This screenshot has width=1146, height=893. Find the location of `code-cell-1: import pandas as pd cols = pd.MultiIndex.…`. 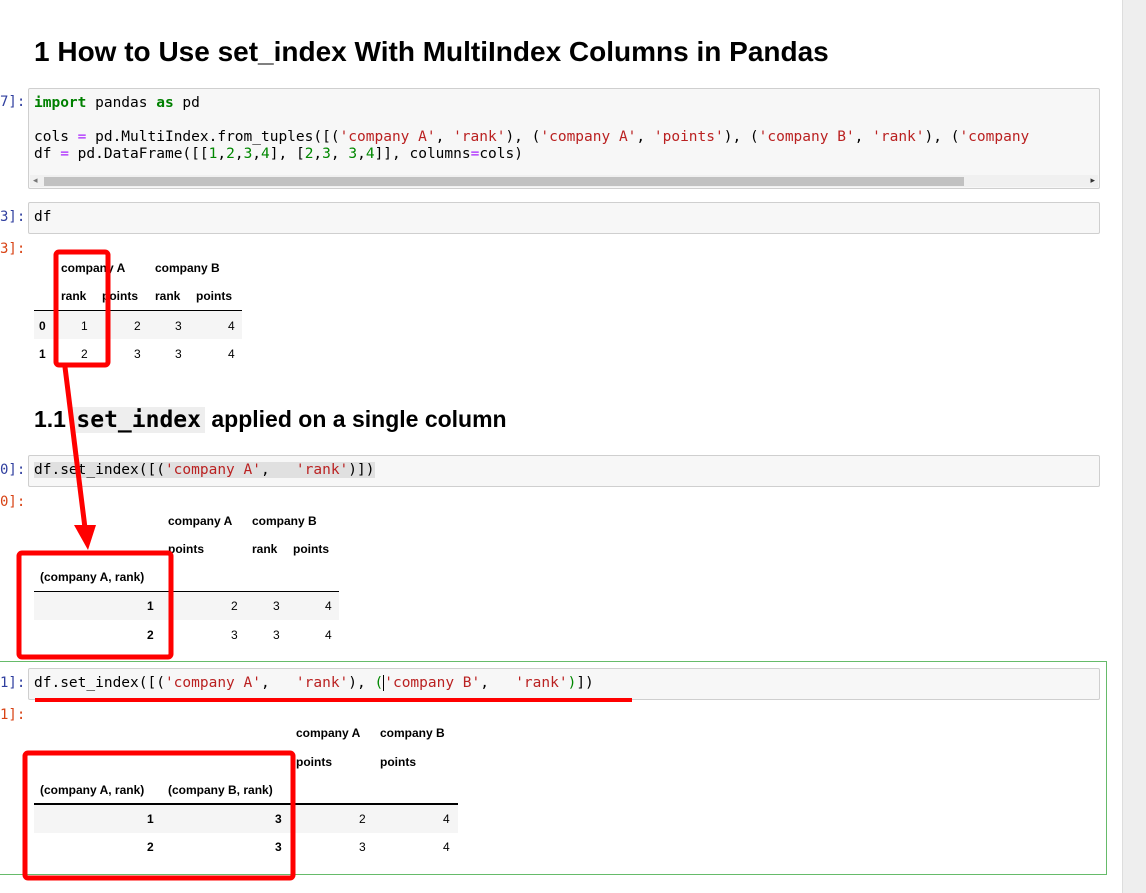

code-cell-1: import pandas as pd cols = pd.MultiIndex.… is located at coordinates (564, 138).